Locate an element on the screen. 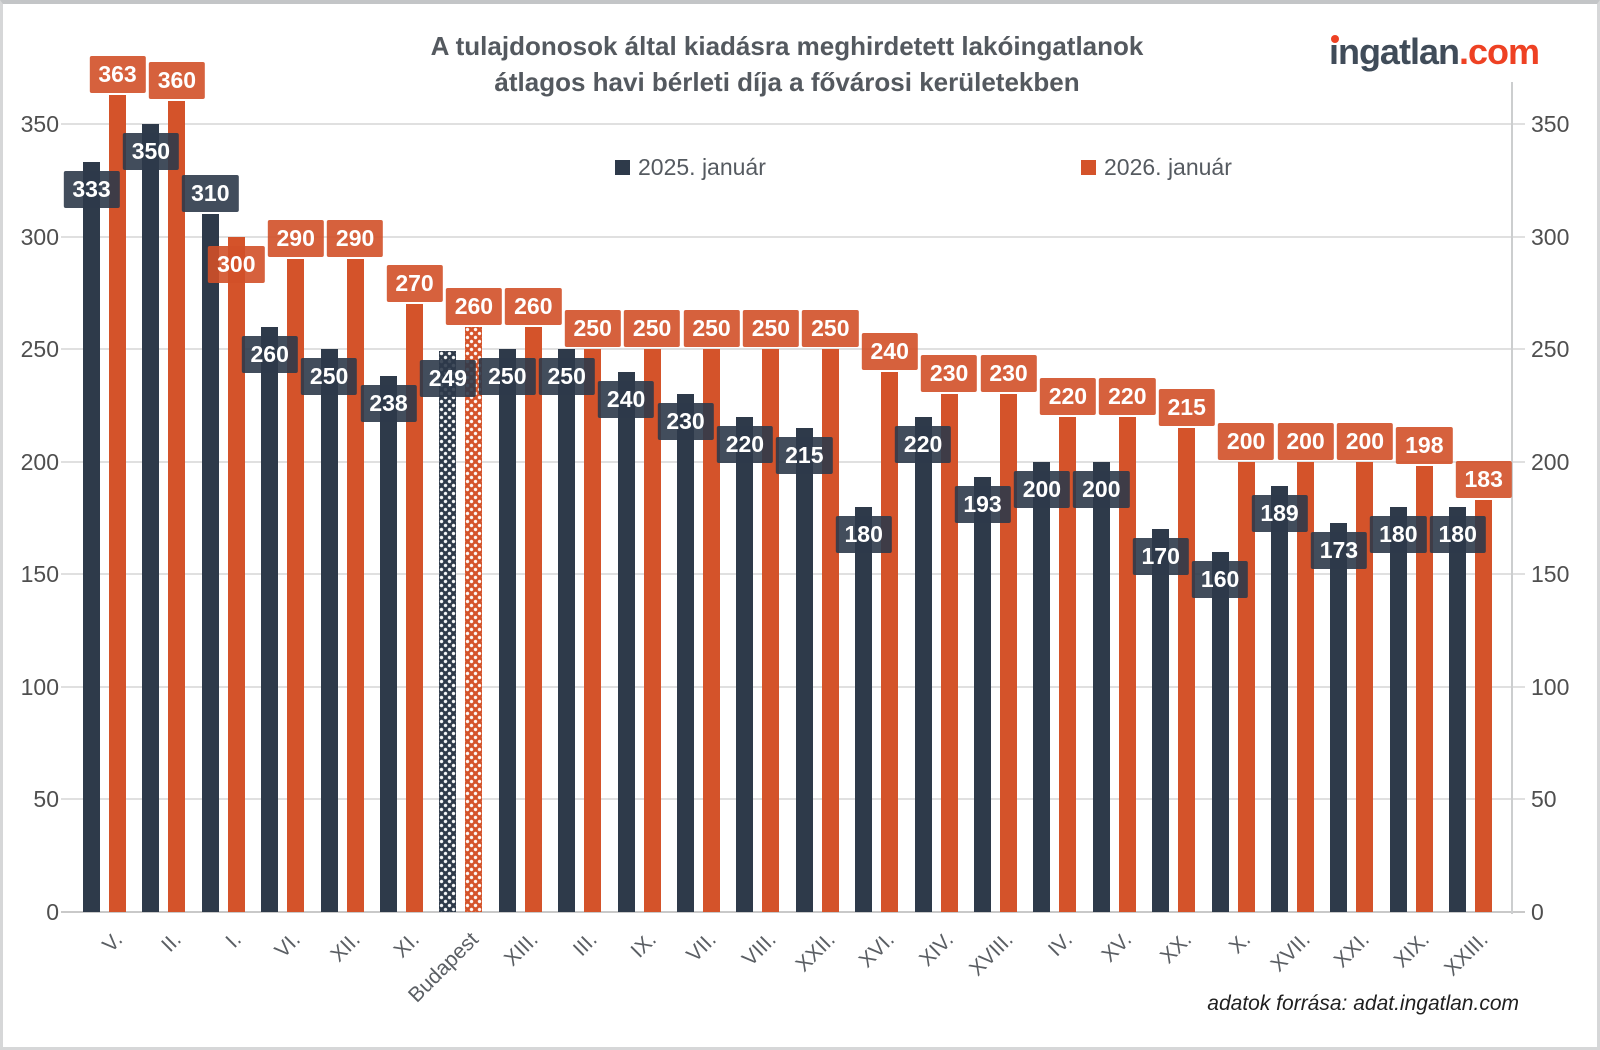 The width and height of the screenshot is (1600, 1050). bar-2026-II. is located at coordinates (177, 506).